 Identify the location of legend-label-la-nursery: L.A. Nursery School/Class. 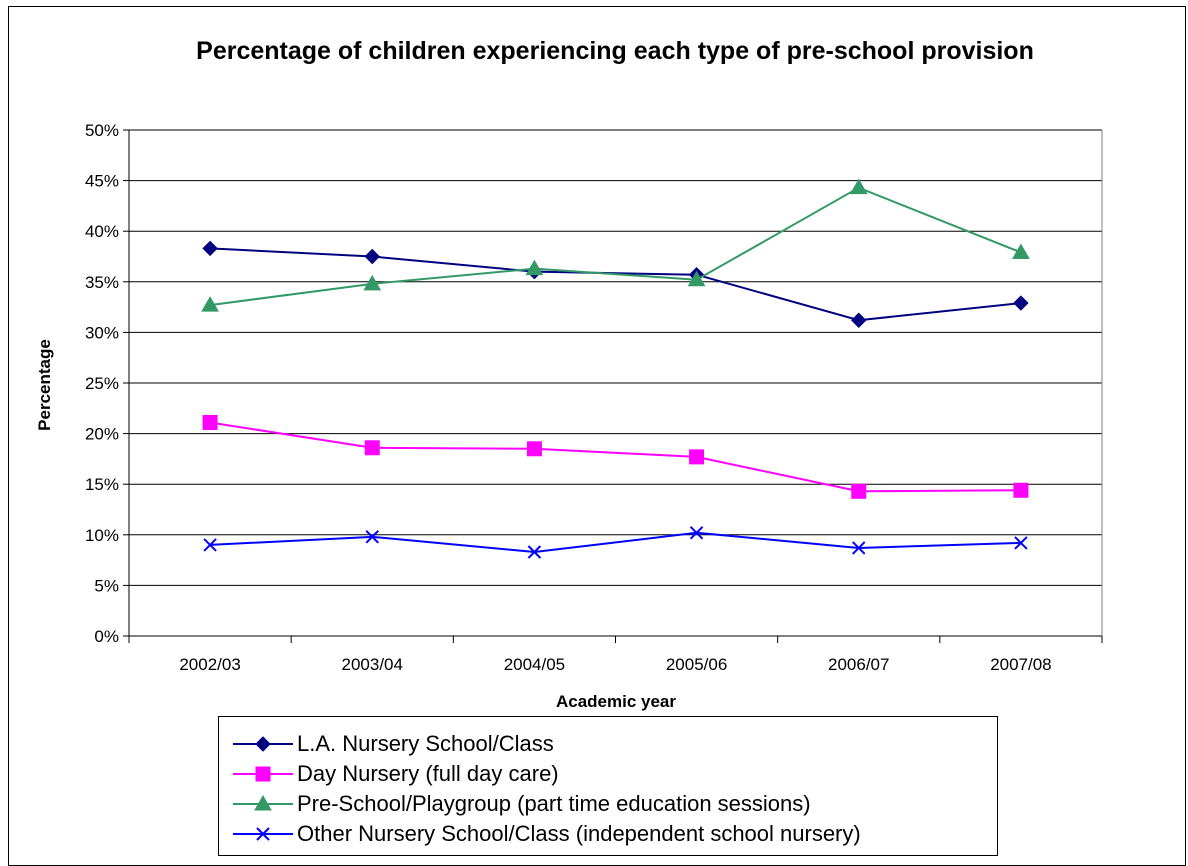
(425, 743).